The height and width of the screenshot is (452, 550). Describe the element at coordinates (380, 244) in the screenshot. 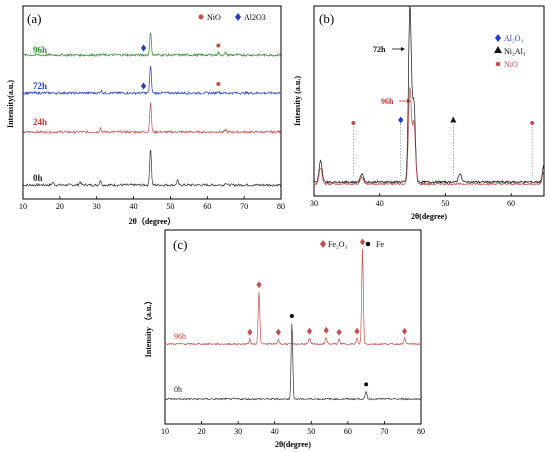

I see `legend-fe-label: Fe` at that location.